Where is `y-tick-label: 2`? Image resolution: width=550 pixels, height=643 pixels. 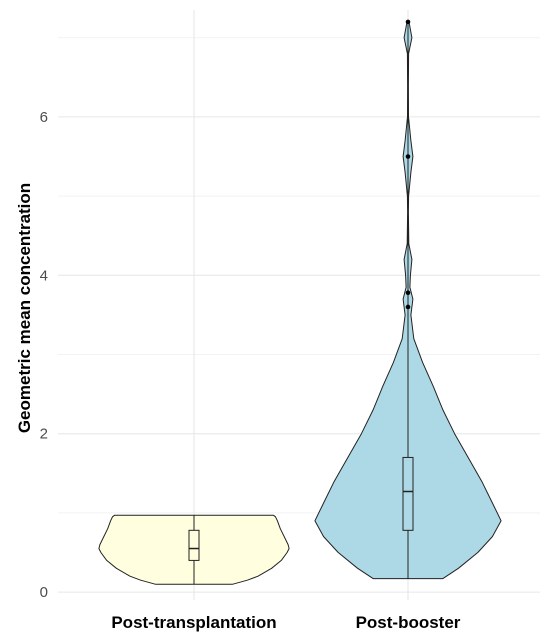 y-tick-label: 2 is located at coordinates (44, 434).